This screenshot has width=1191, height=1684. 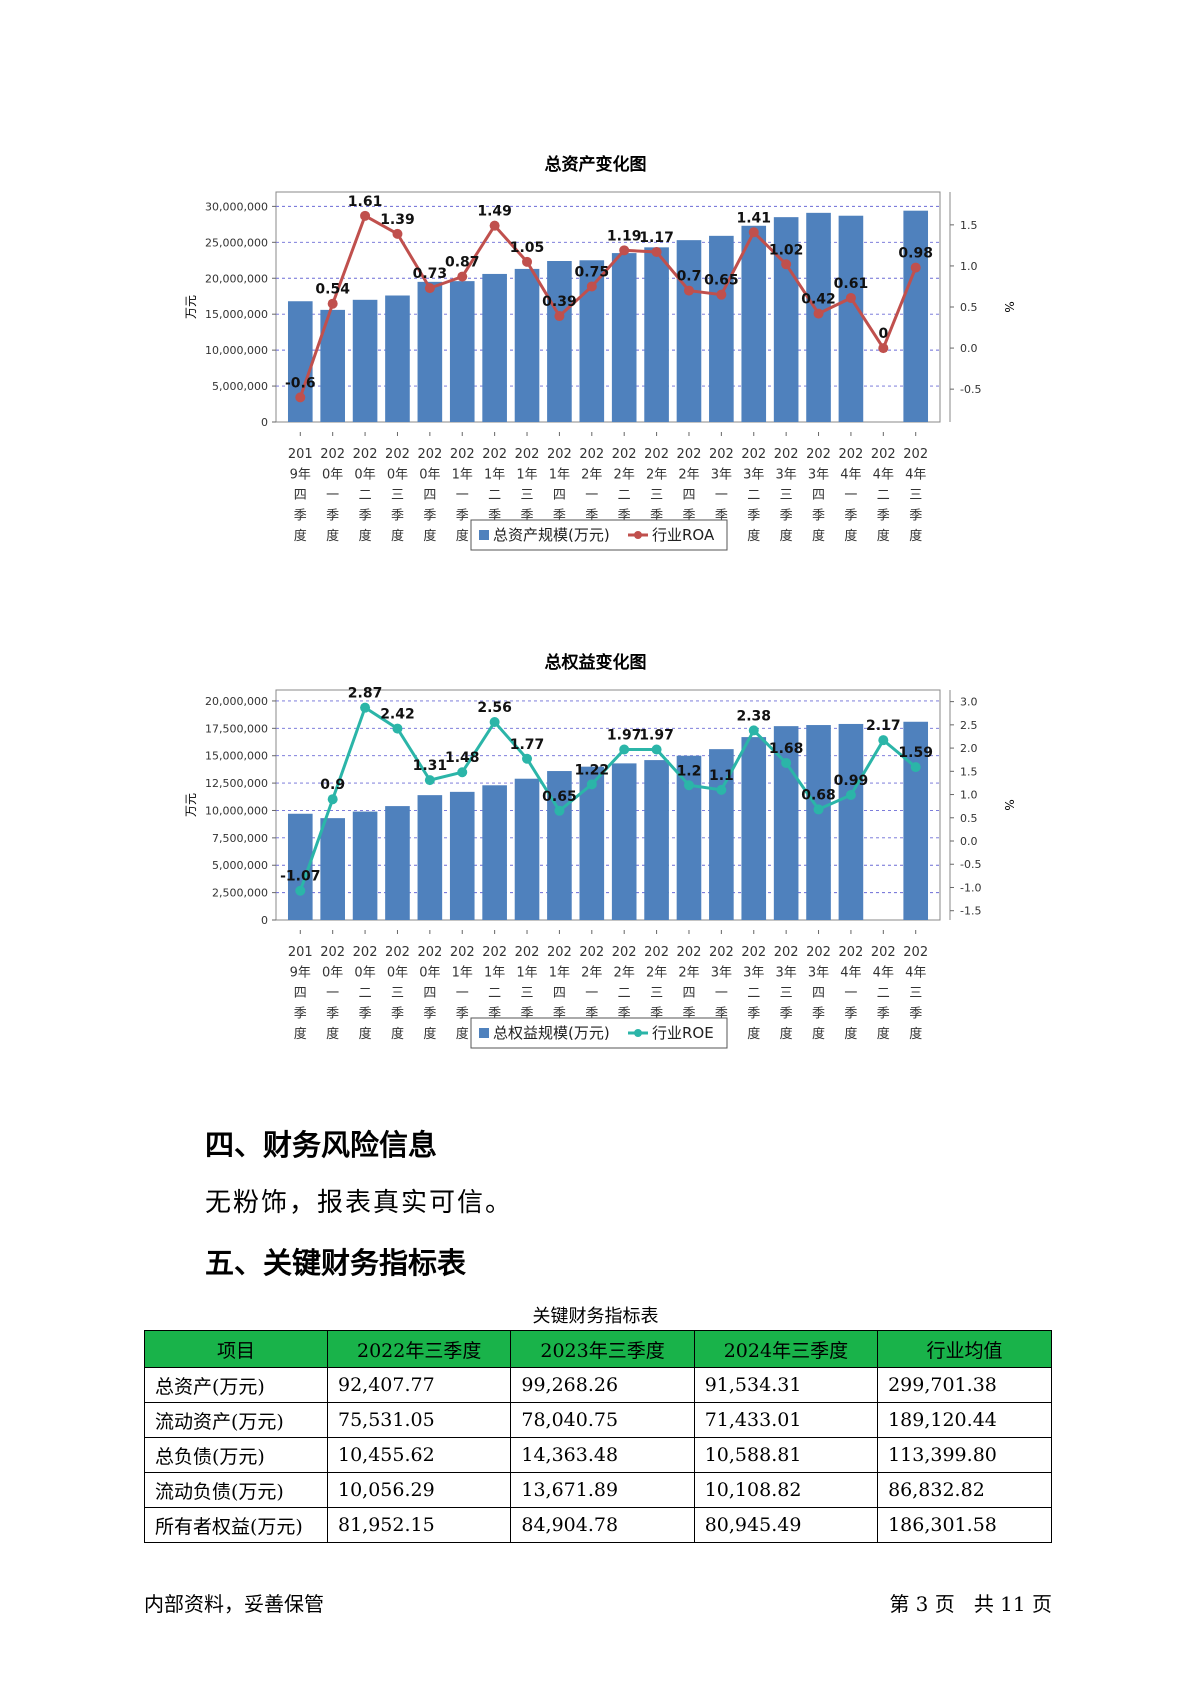 I want to click on data-label: 1.97, so click(x=624, y=735).